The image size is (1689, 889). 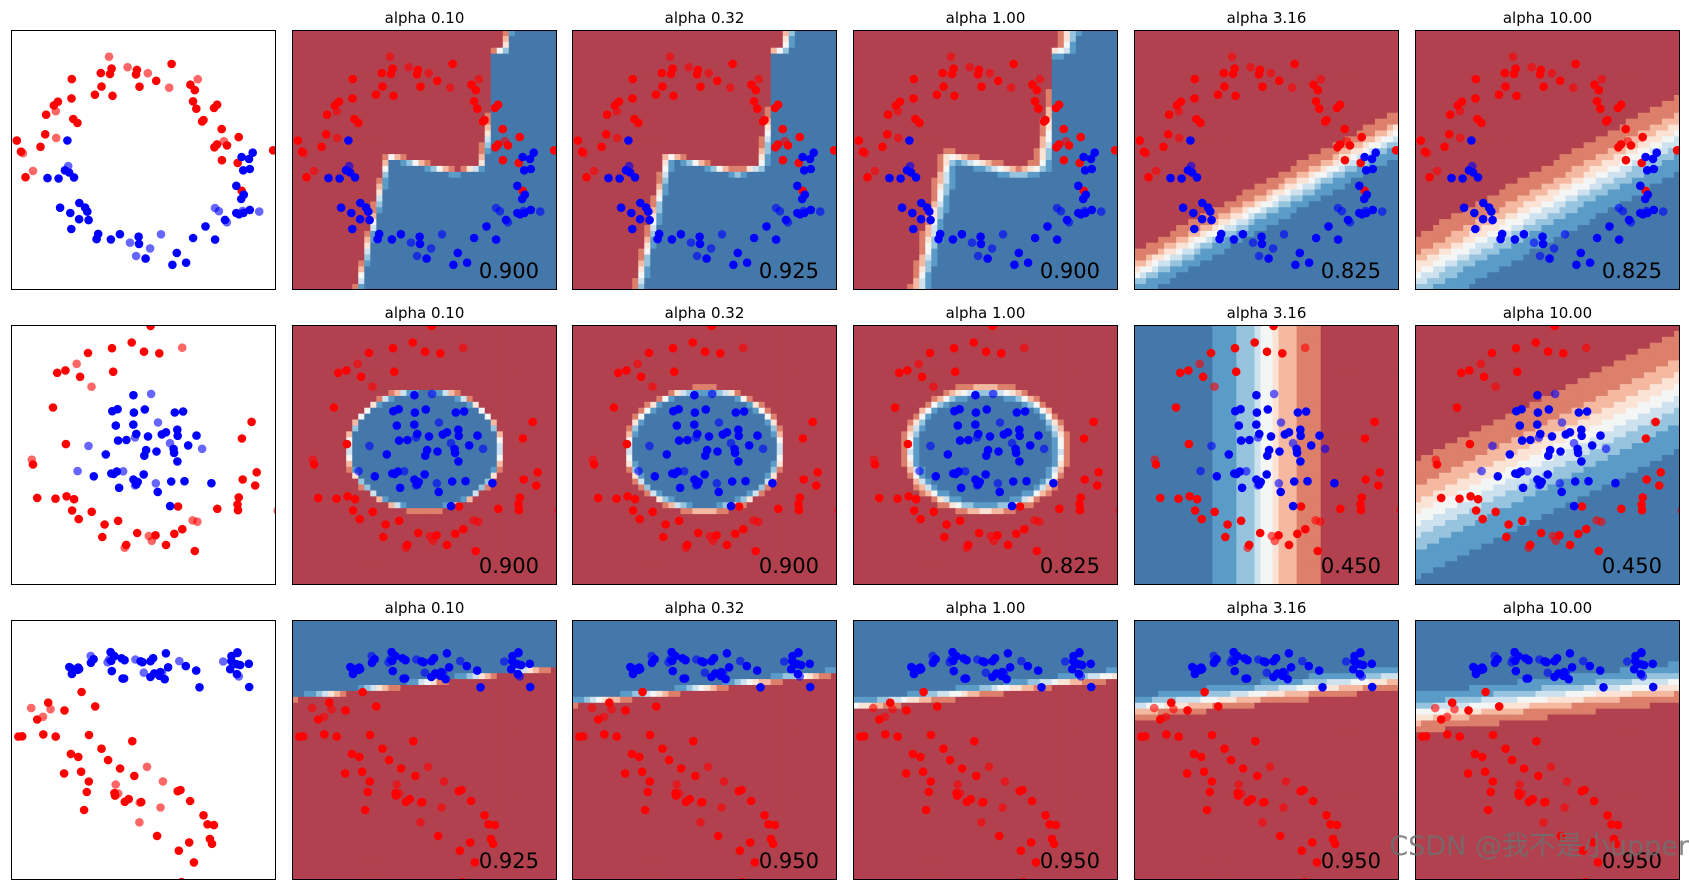 I want to click on data-points, so click(x=976, y=763).